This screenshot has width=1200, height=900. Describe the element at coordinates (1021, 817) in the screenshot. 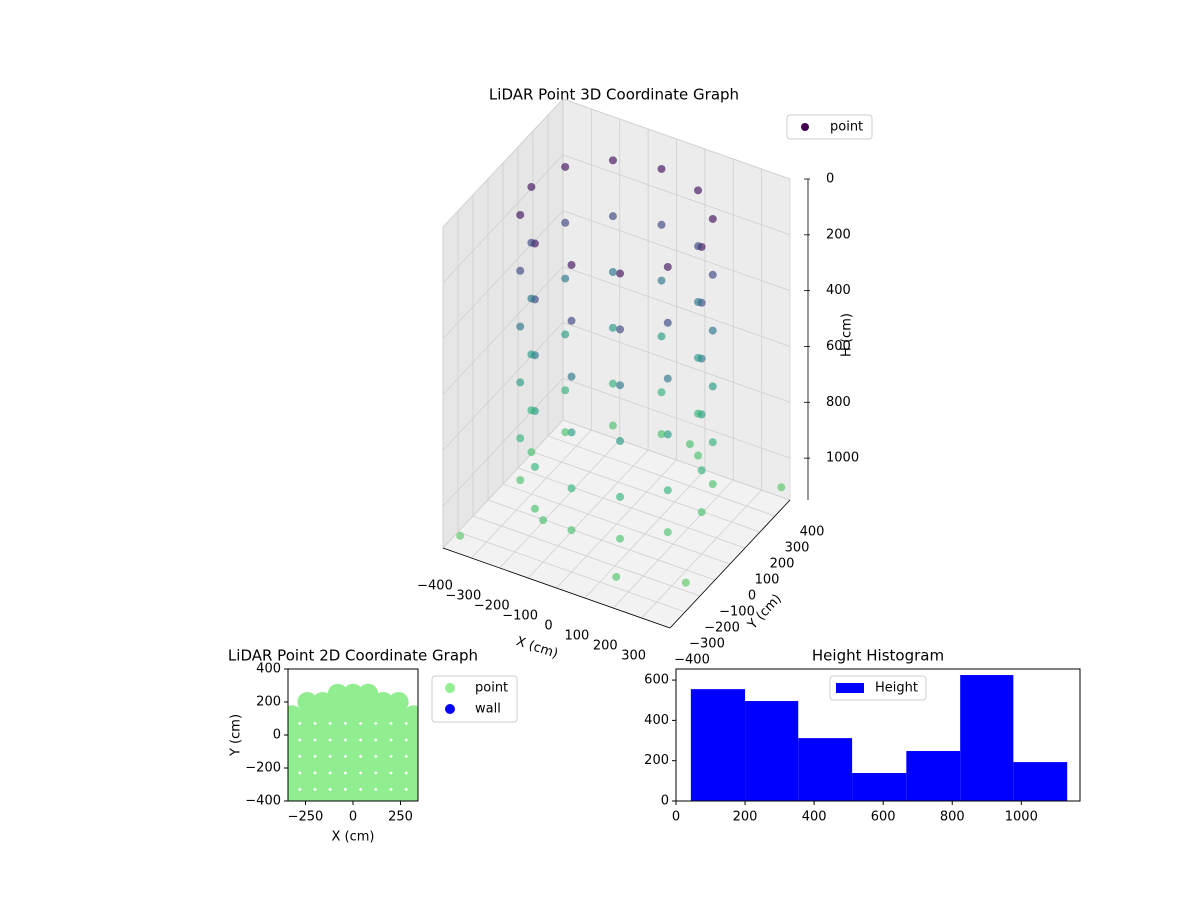

I see `x-tick-label: 1000` at that location.